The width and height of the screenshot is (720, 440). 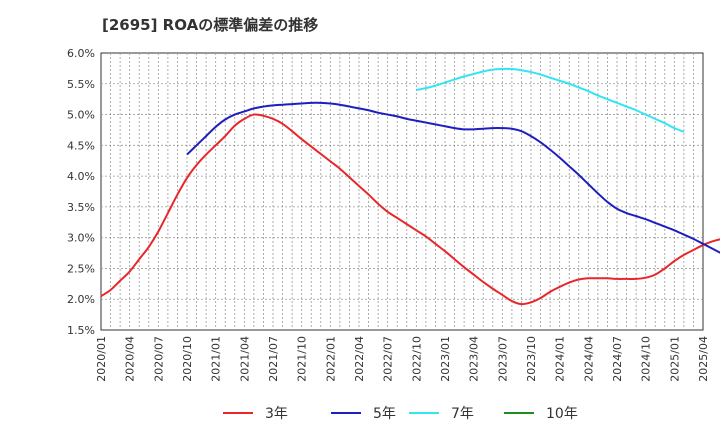 I want to click on x-tick-label: 2021/10, so click(x=302, y=359).